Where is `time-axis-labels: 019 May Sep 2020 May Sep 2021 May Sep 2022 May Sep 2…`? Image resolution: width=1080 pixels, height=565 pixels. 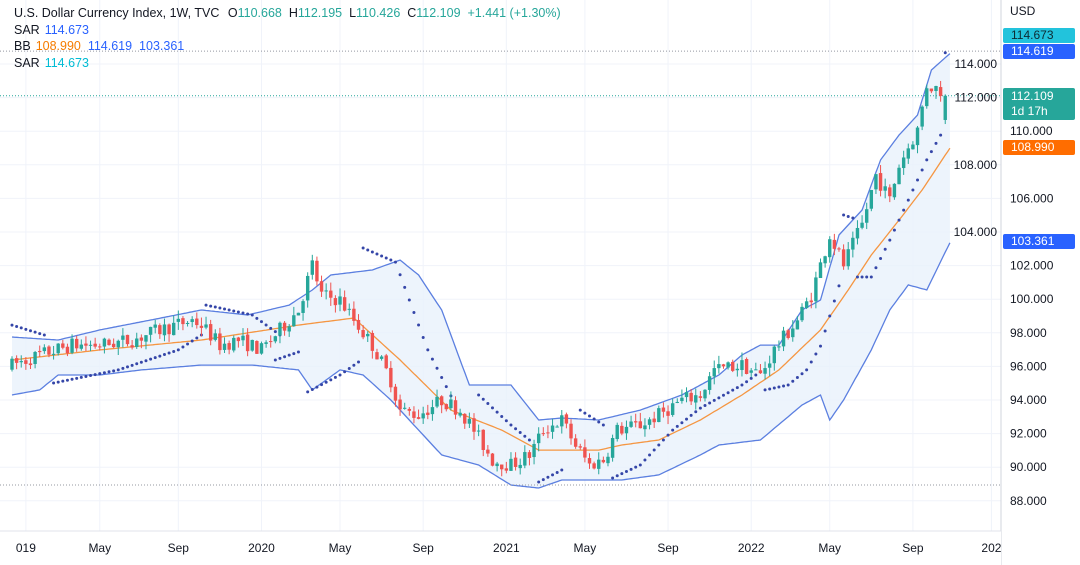
time-axis-labels: 019 May Sep 2020 May Sep 2021 May Sep 2022 May Sep 2… is located at coordinates (509, 548).